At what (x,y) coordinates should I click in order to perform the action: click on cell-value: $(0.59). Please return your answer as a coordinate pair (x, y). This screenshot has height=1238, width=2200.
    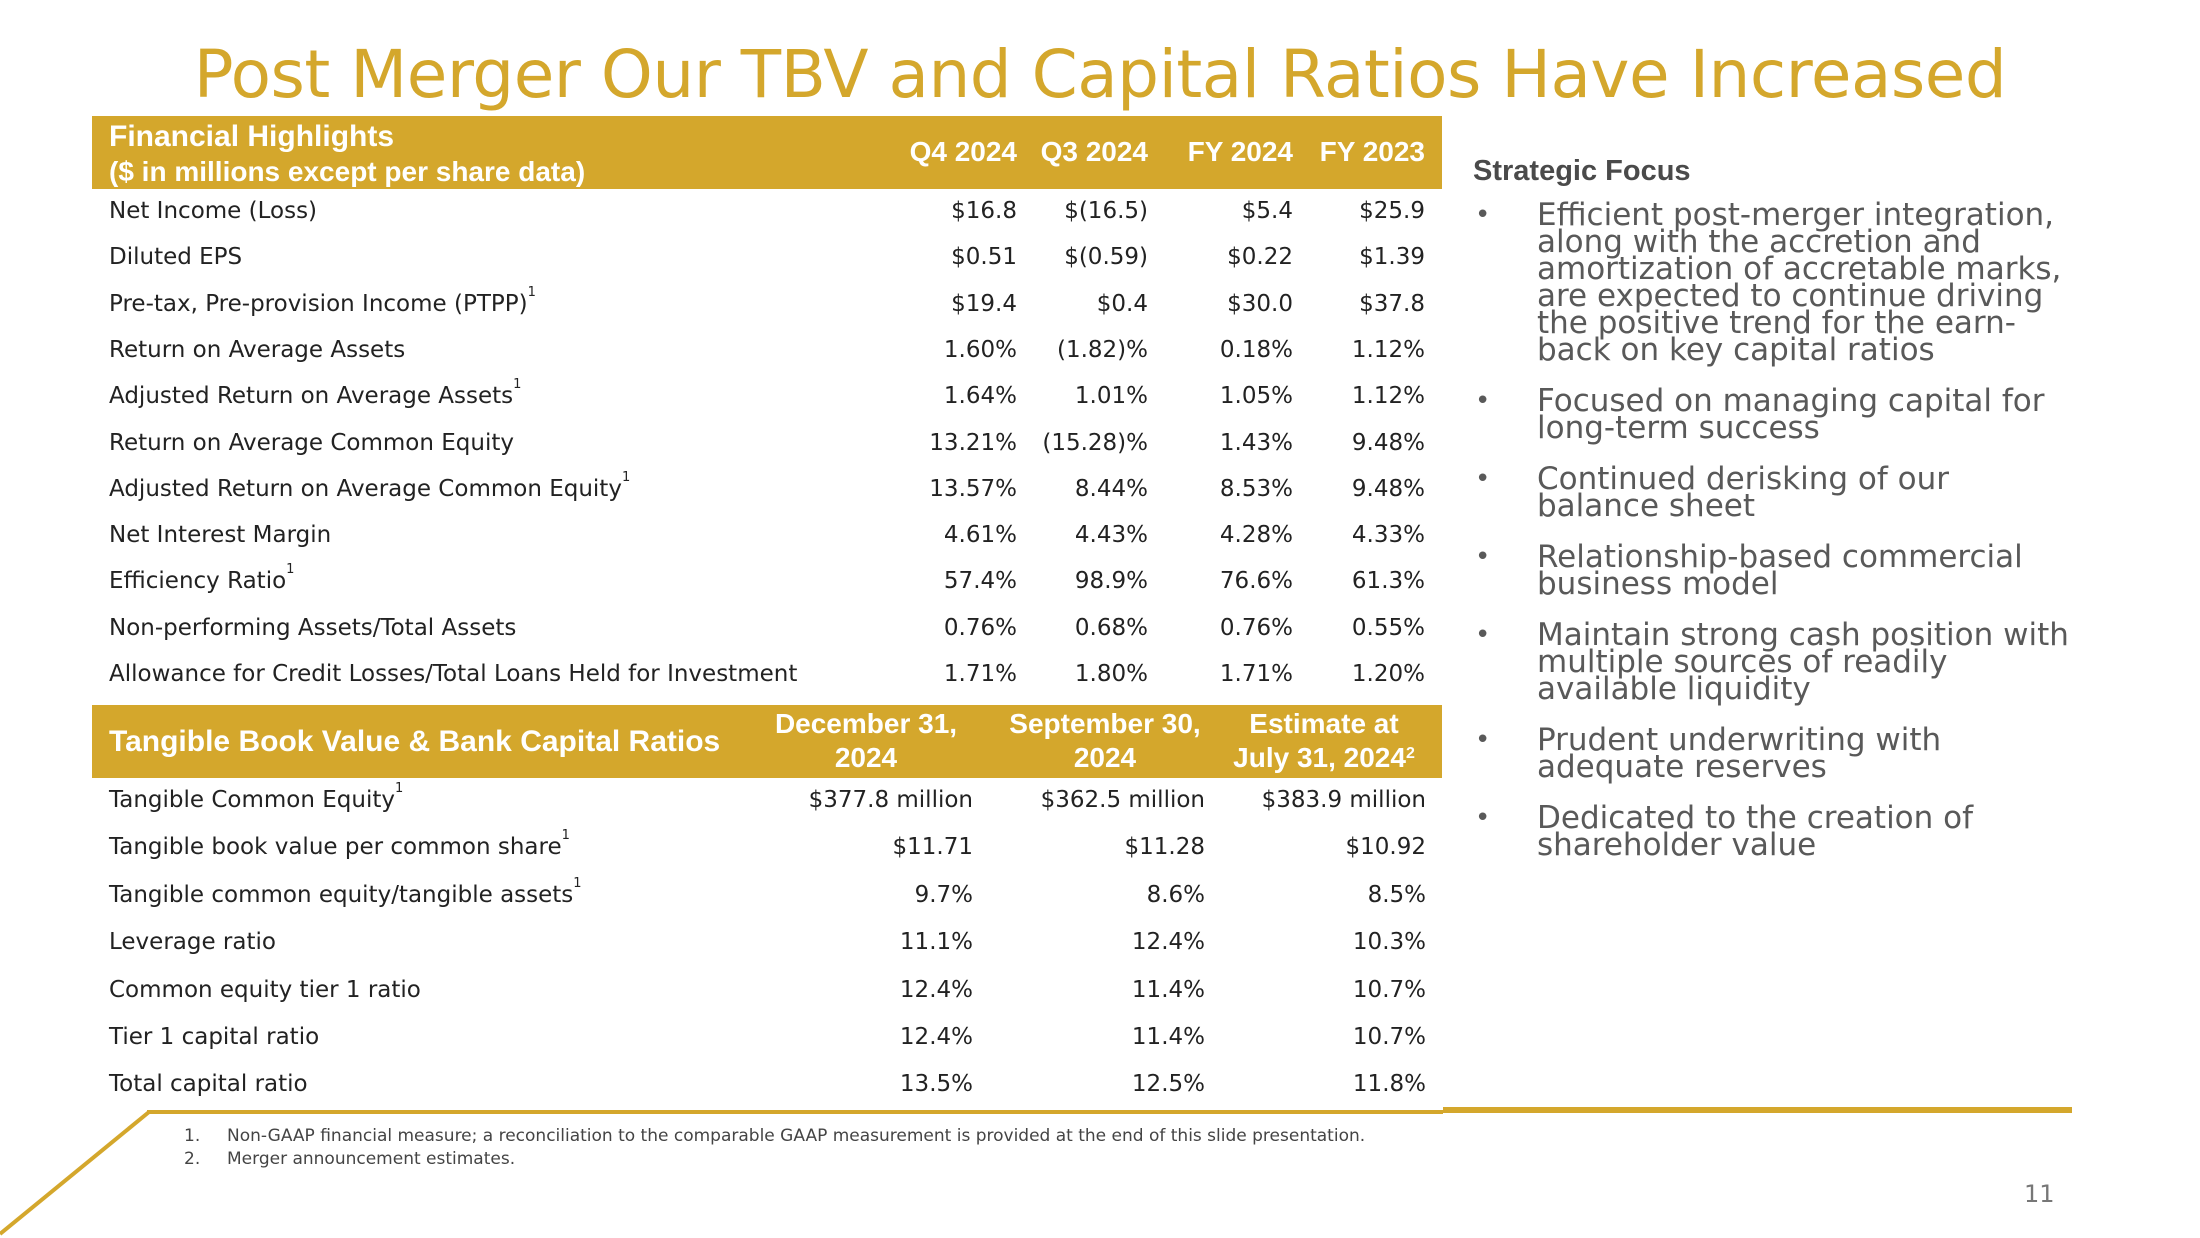
    Looking at the image, I should click on (1106, 257).